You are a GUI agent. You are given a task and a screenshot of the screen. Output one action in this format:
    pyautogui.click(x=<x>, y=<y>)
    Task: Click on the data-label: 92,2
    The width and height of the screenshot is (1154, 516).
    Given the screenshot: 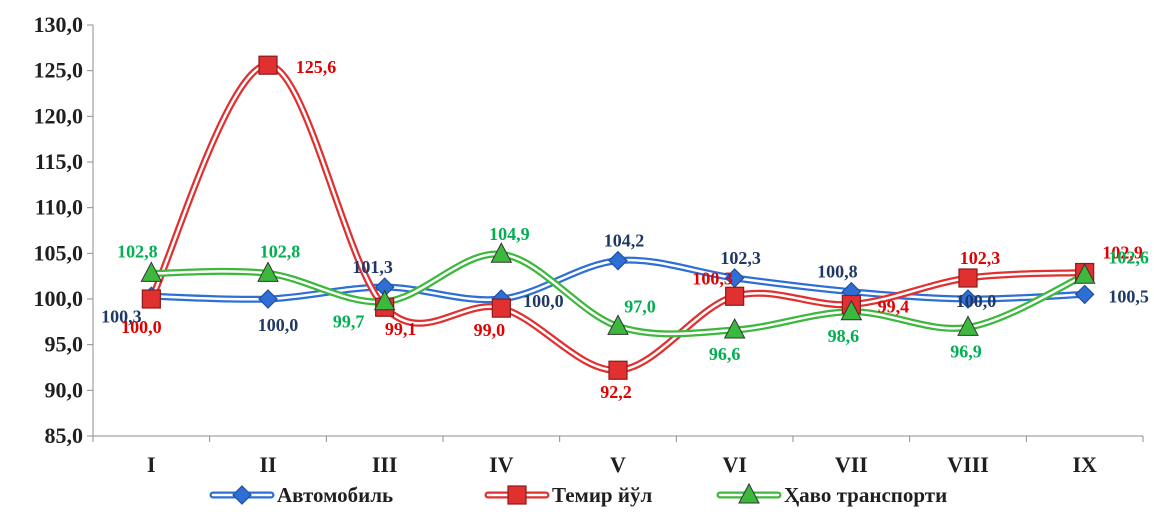 What is the action you would take?
    pyautogui.click(x=616, y=392)
    